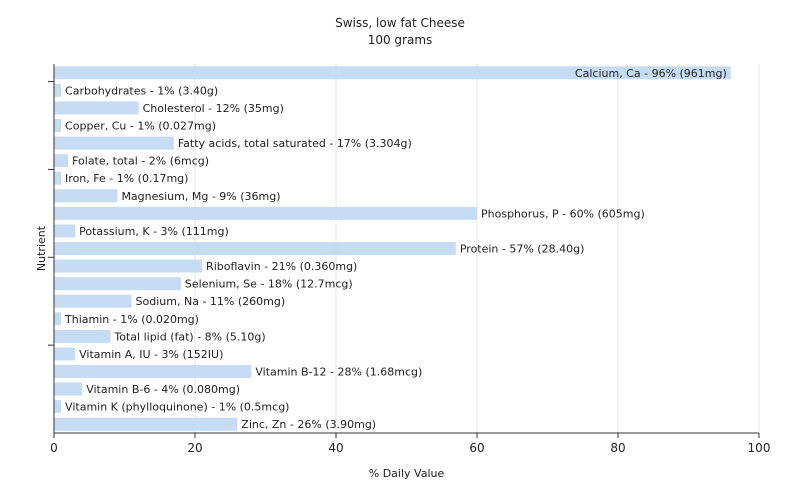 This screenshot has width=800, height=500. What do you see at coordinates (407, 473) in the screenshot?
I see `x-axis-title: % Daily Value` at bounding box center [407, 473].